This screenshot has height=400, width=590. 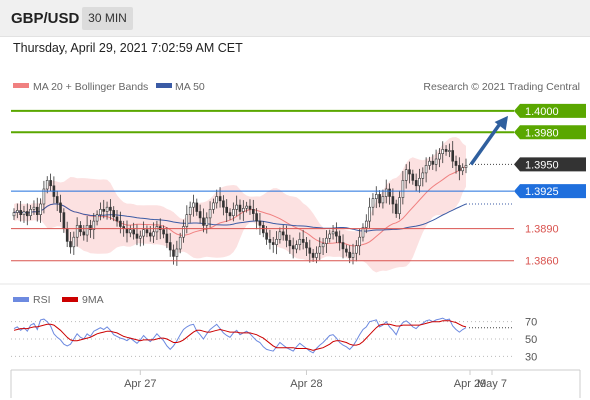 I want to click on current-label-1.3950: 1.3950, so click(x=542, y=165).